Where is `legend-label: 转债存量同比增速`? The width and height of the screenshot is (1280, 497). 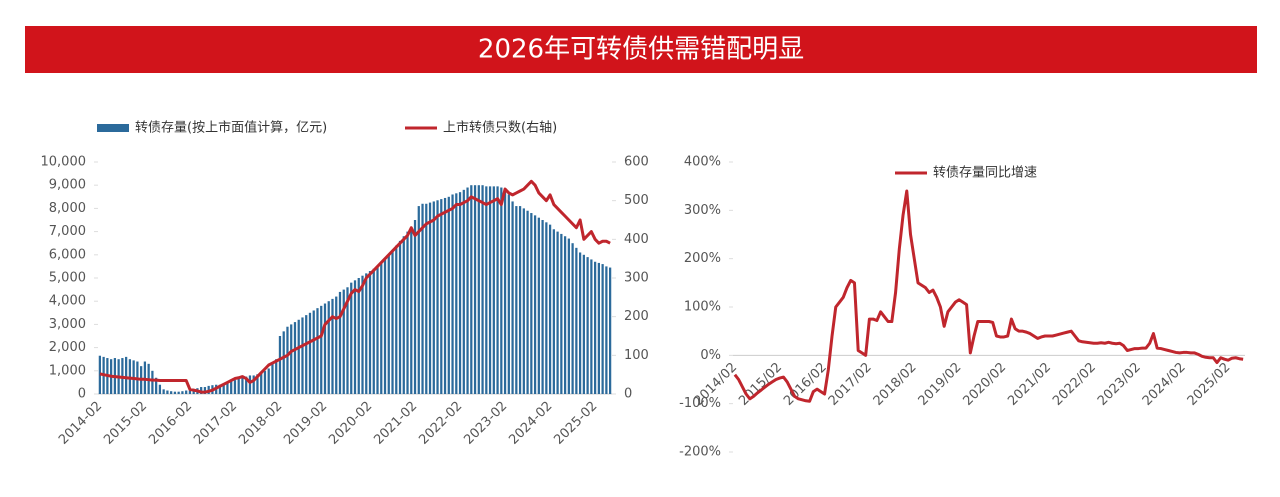
legend-label: 转债存量同比增速 is located at coordinates (985, 173).